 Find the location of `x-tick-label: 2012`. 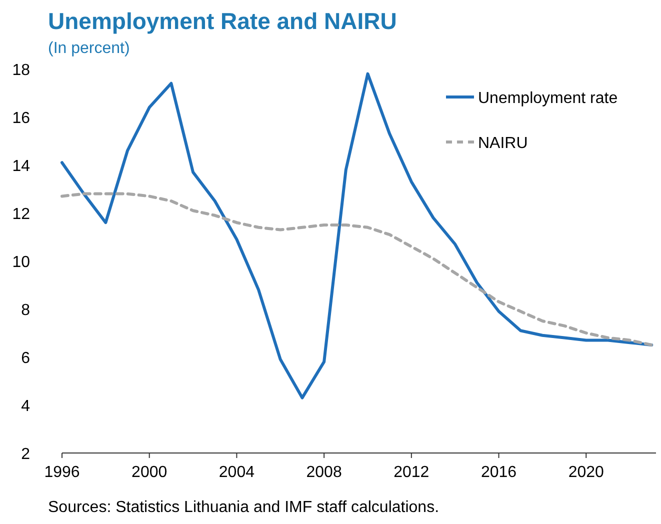

x-tick-label: 2012 is located at coordinates (412, 472).